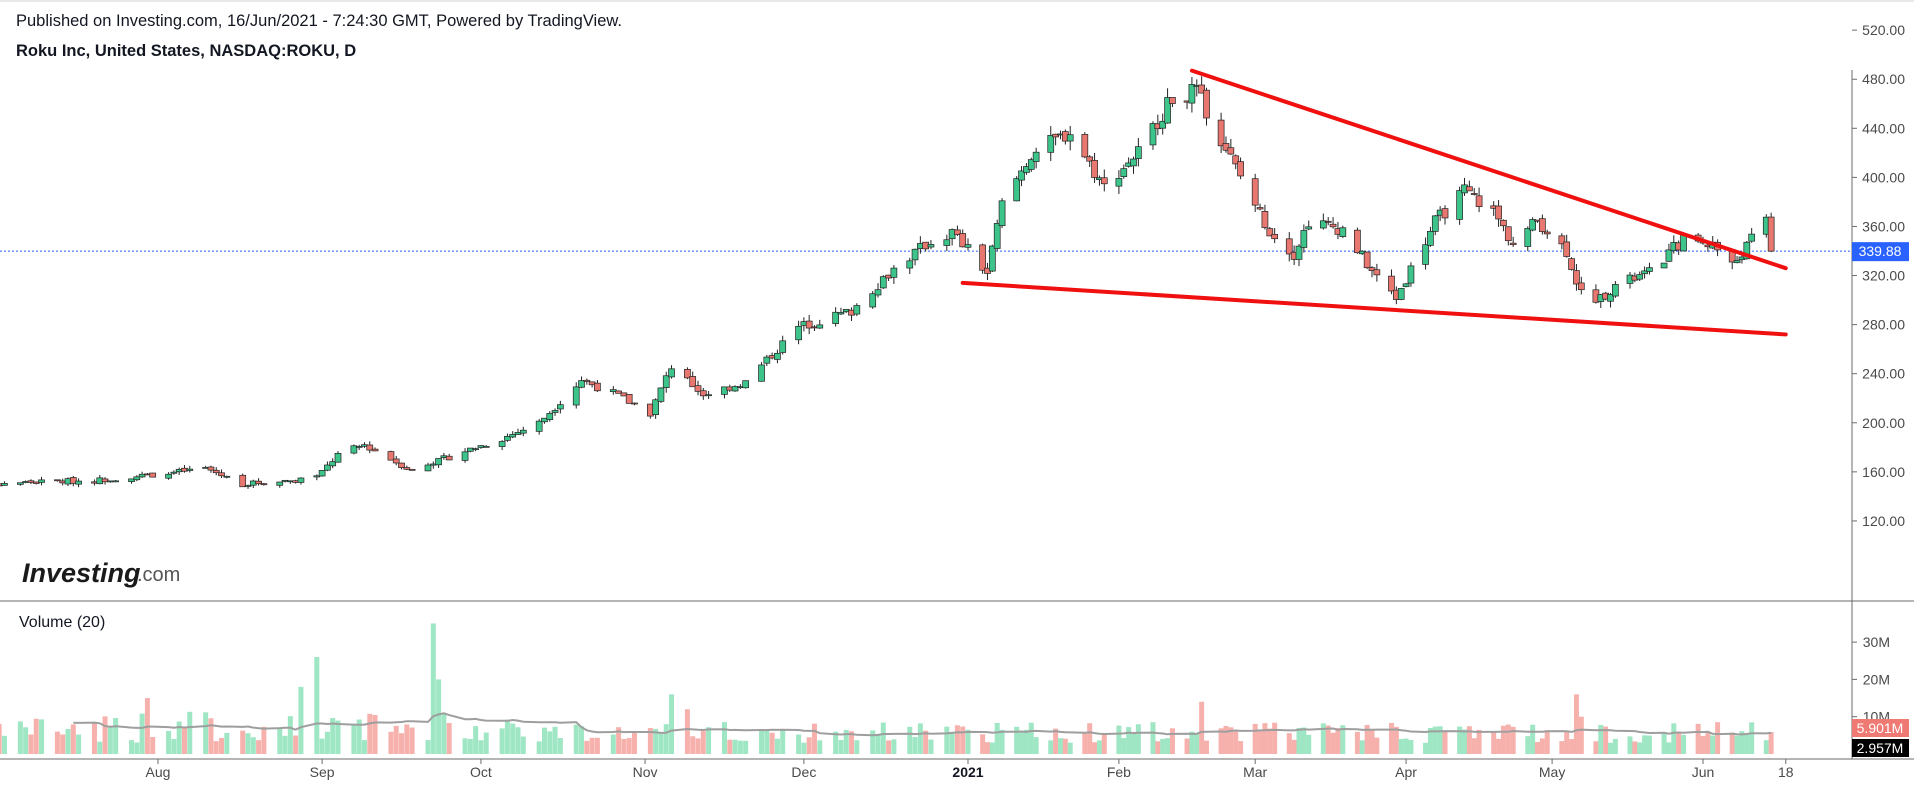 The width and height of the screenshot is (1914, 790). What do you see at coordinates (101, 573) in the screenshot?
I see `investing-logo: Investing .com` at bounding box center [101, 573].